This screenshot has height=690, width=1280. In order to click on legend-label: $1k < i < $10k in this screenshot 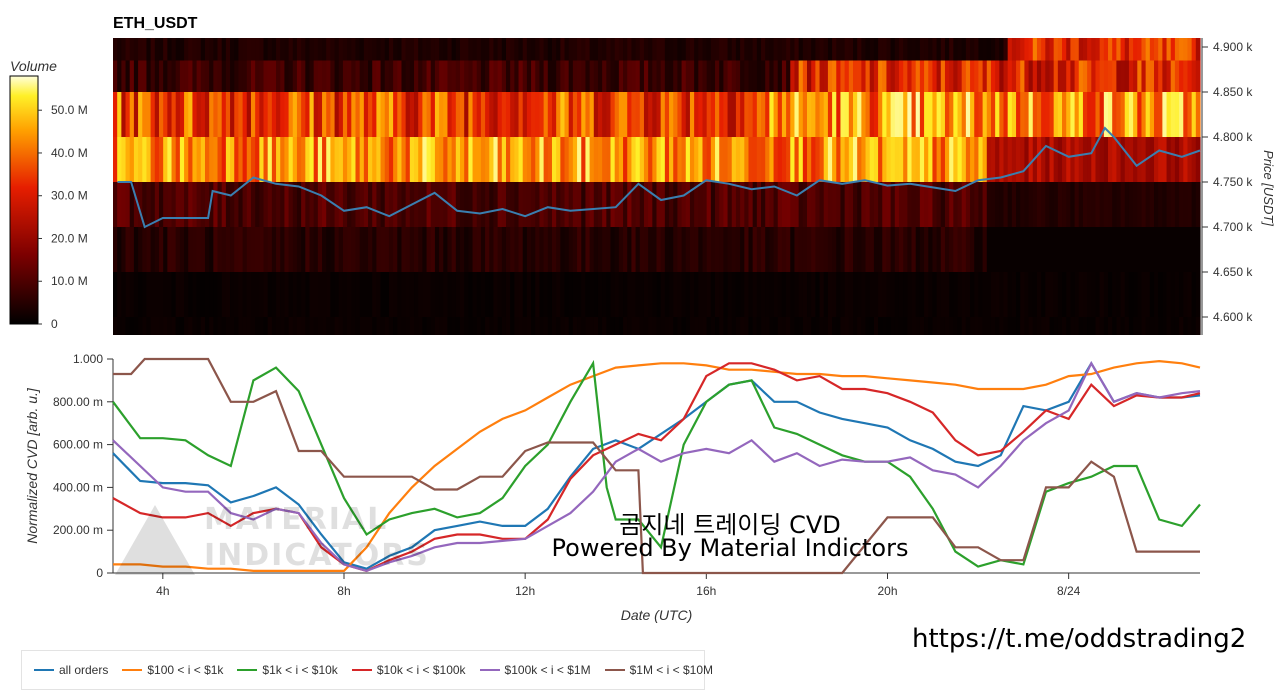, I will do `click(300, 670)`.